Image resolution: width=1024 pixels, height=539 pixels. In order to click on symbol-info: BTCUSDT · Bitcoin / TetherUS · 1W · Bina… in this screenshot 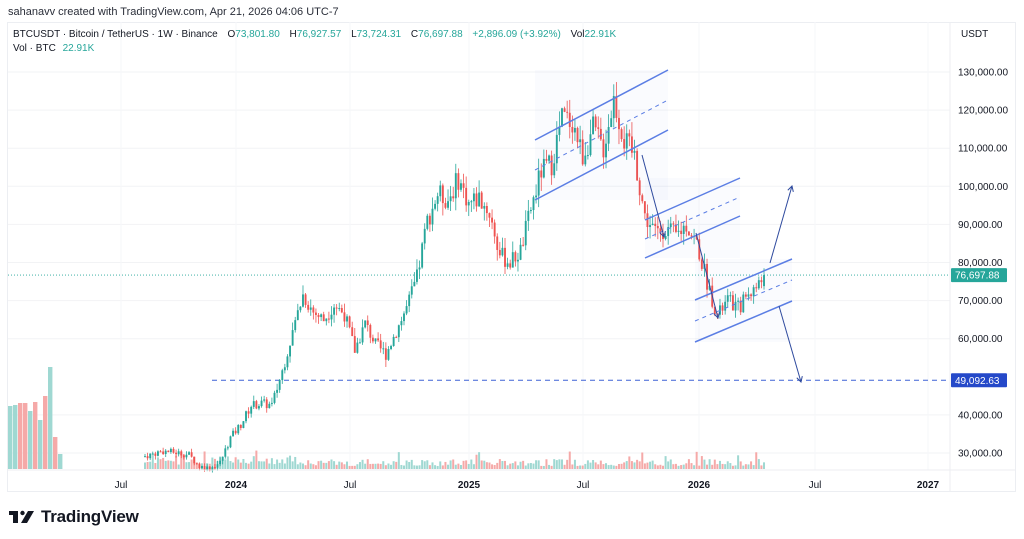, I will do `click(115, 34)`.